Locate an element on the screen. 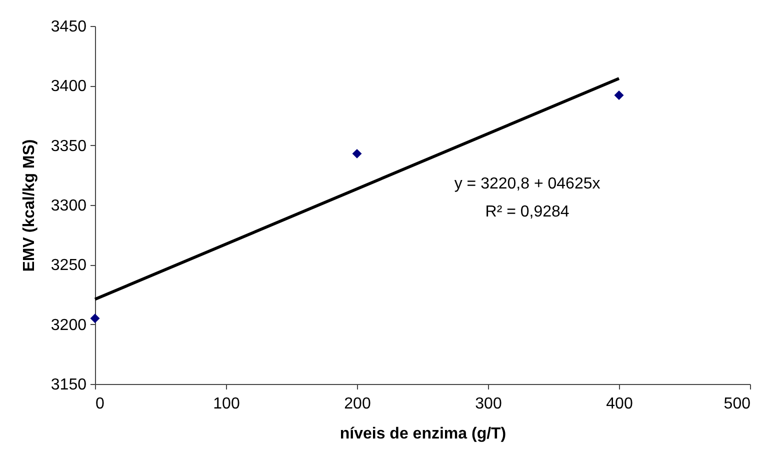  y-tick-label: 3300 is located at coordinates (68, 206).